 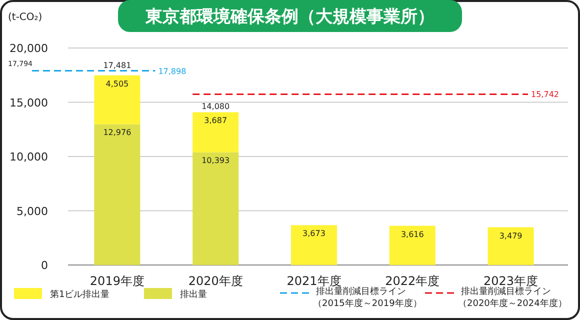 What do you see at coordinates (314, 233) in the screenshot?
I see `data-label: 3,673` at bounding box center [314, 233].